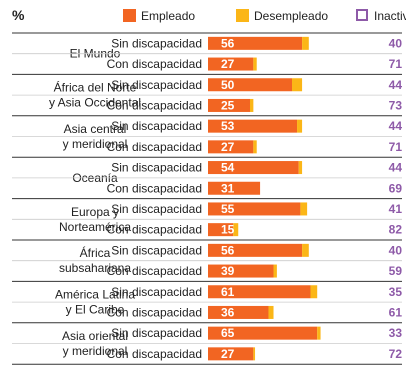 Image resolution: width=406 pixels, height=369 pixels. Describe the element at coordinates (228, 292) in the screenshot. I see `employed-value: 61` at that location.